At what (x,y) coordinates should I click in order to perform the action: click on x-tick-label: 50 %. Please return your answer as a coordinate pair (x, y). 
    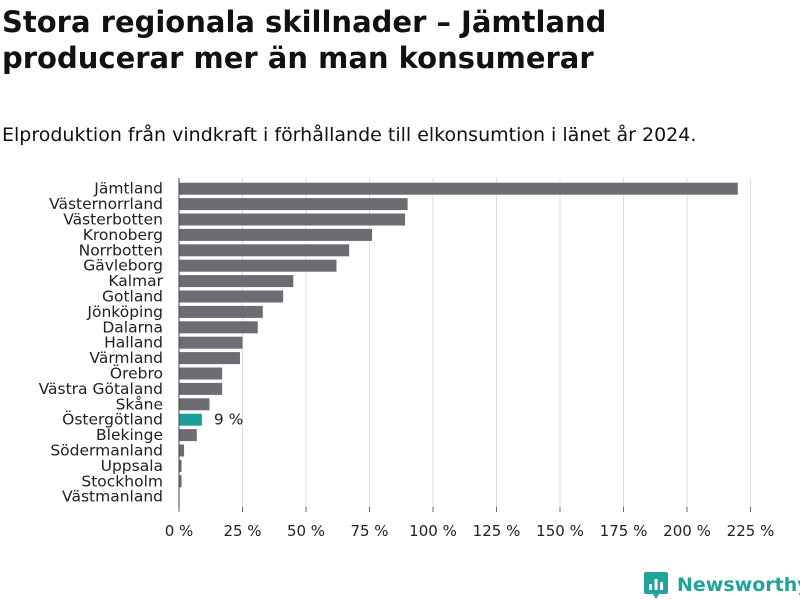
    Looking at the image, I should click on (306, 531).